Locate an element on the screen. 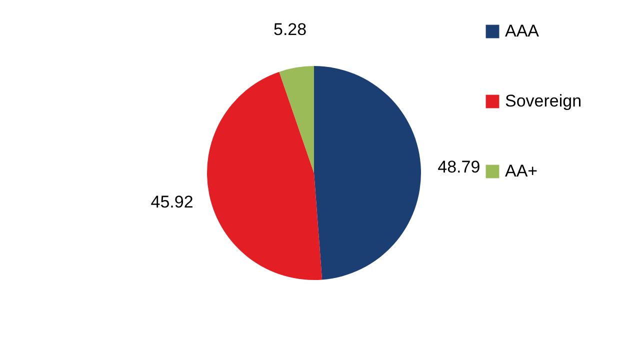 This screenshot has width=617, height=340. legend-label: AA+ is located at coordinates (521, 171).